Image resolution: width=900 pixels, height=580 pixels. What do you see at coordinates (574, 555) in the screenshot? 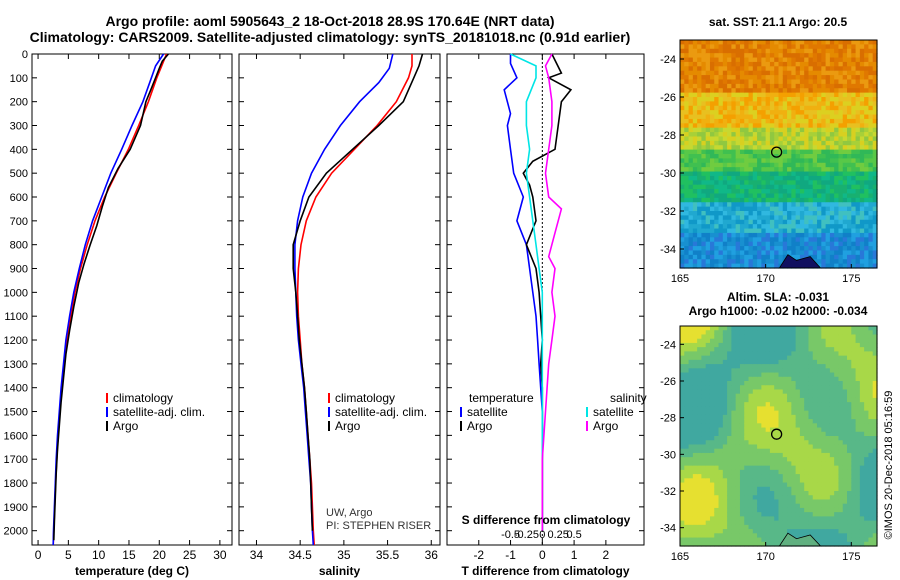
I see `xtick-label-differences: 1` at bounding box center [574, 555].